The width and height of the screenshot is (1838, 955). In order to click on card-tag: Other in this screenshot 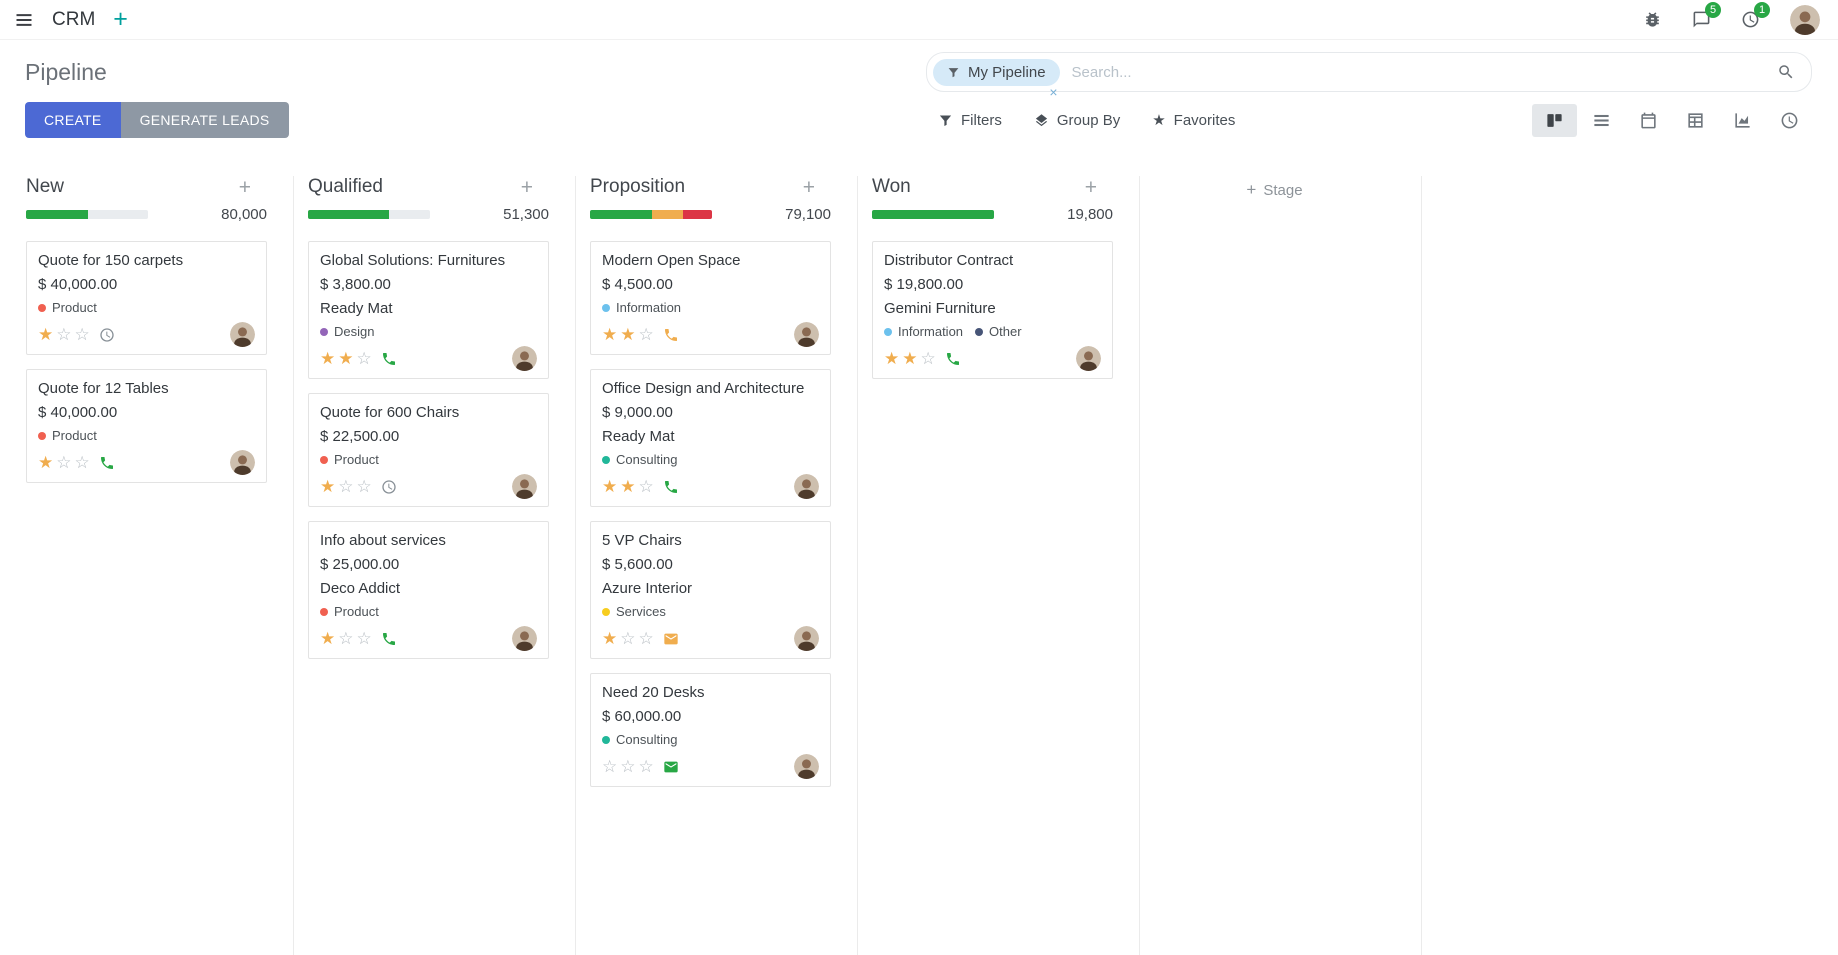, I will do `click(998, 331)`.